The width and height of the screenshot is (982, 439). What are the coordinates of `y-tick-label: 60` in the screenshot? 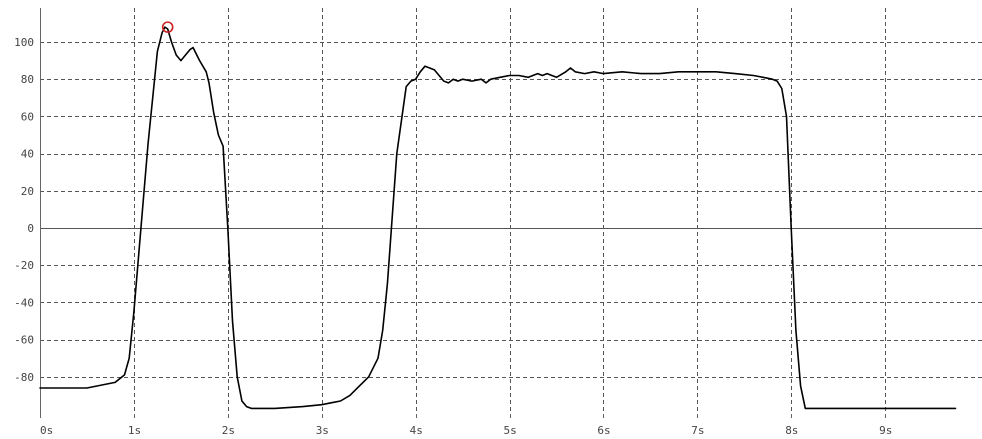 It's located at (27, 116).